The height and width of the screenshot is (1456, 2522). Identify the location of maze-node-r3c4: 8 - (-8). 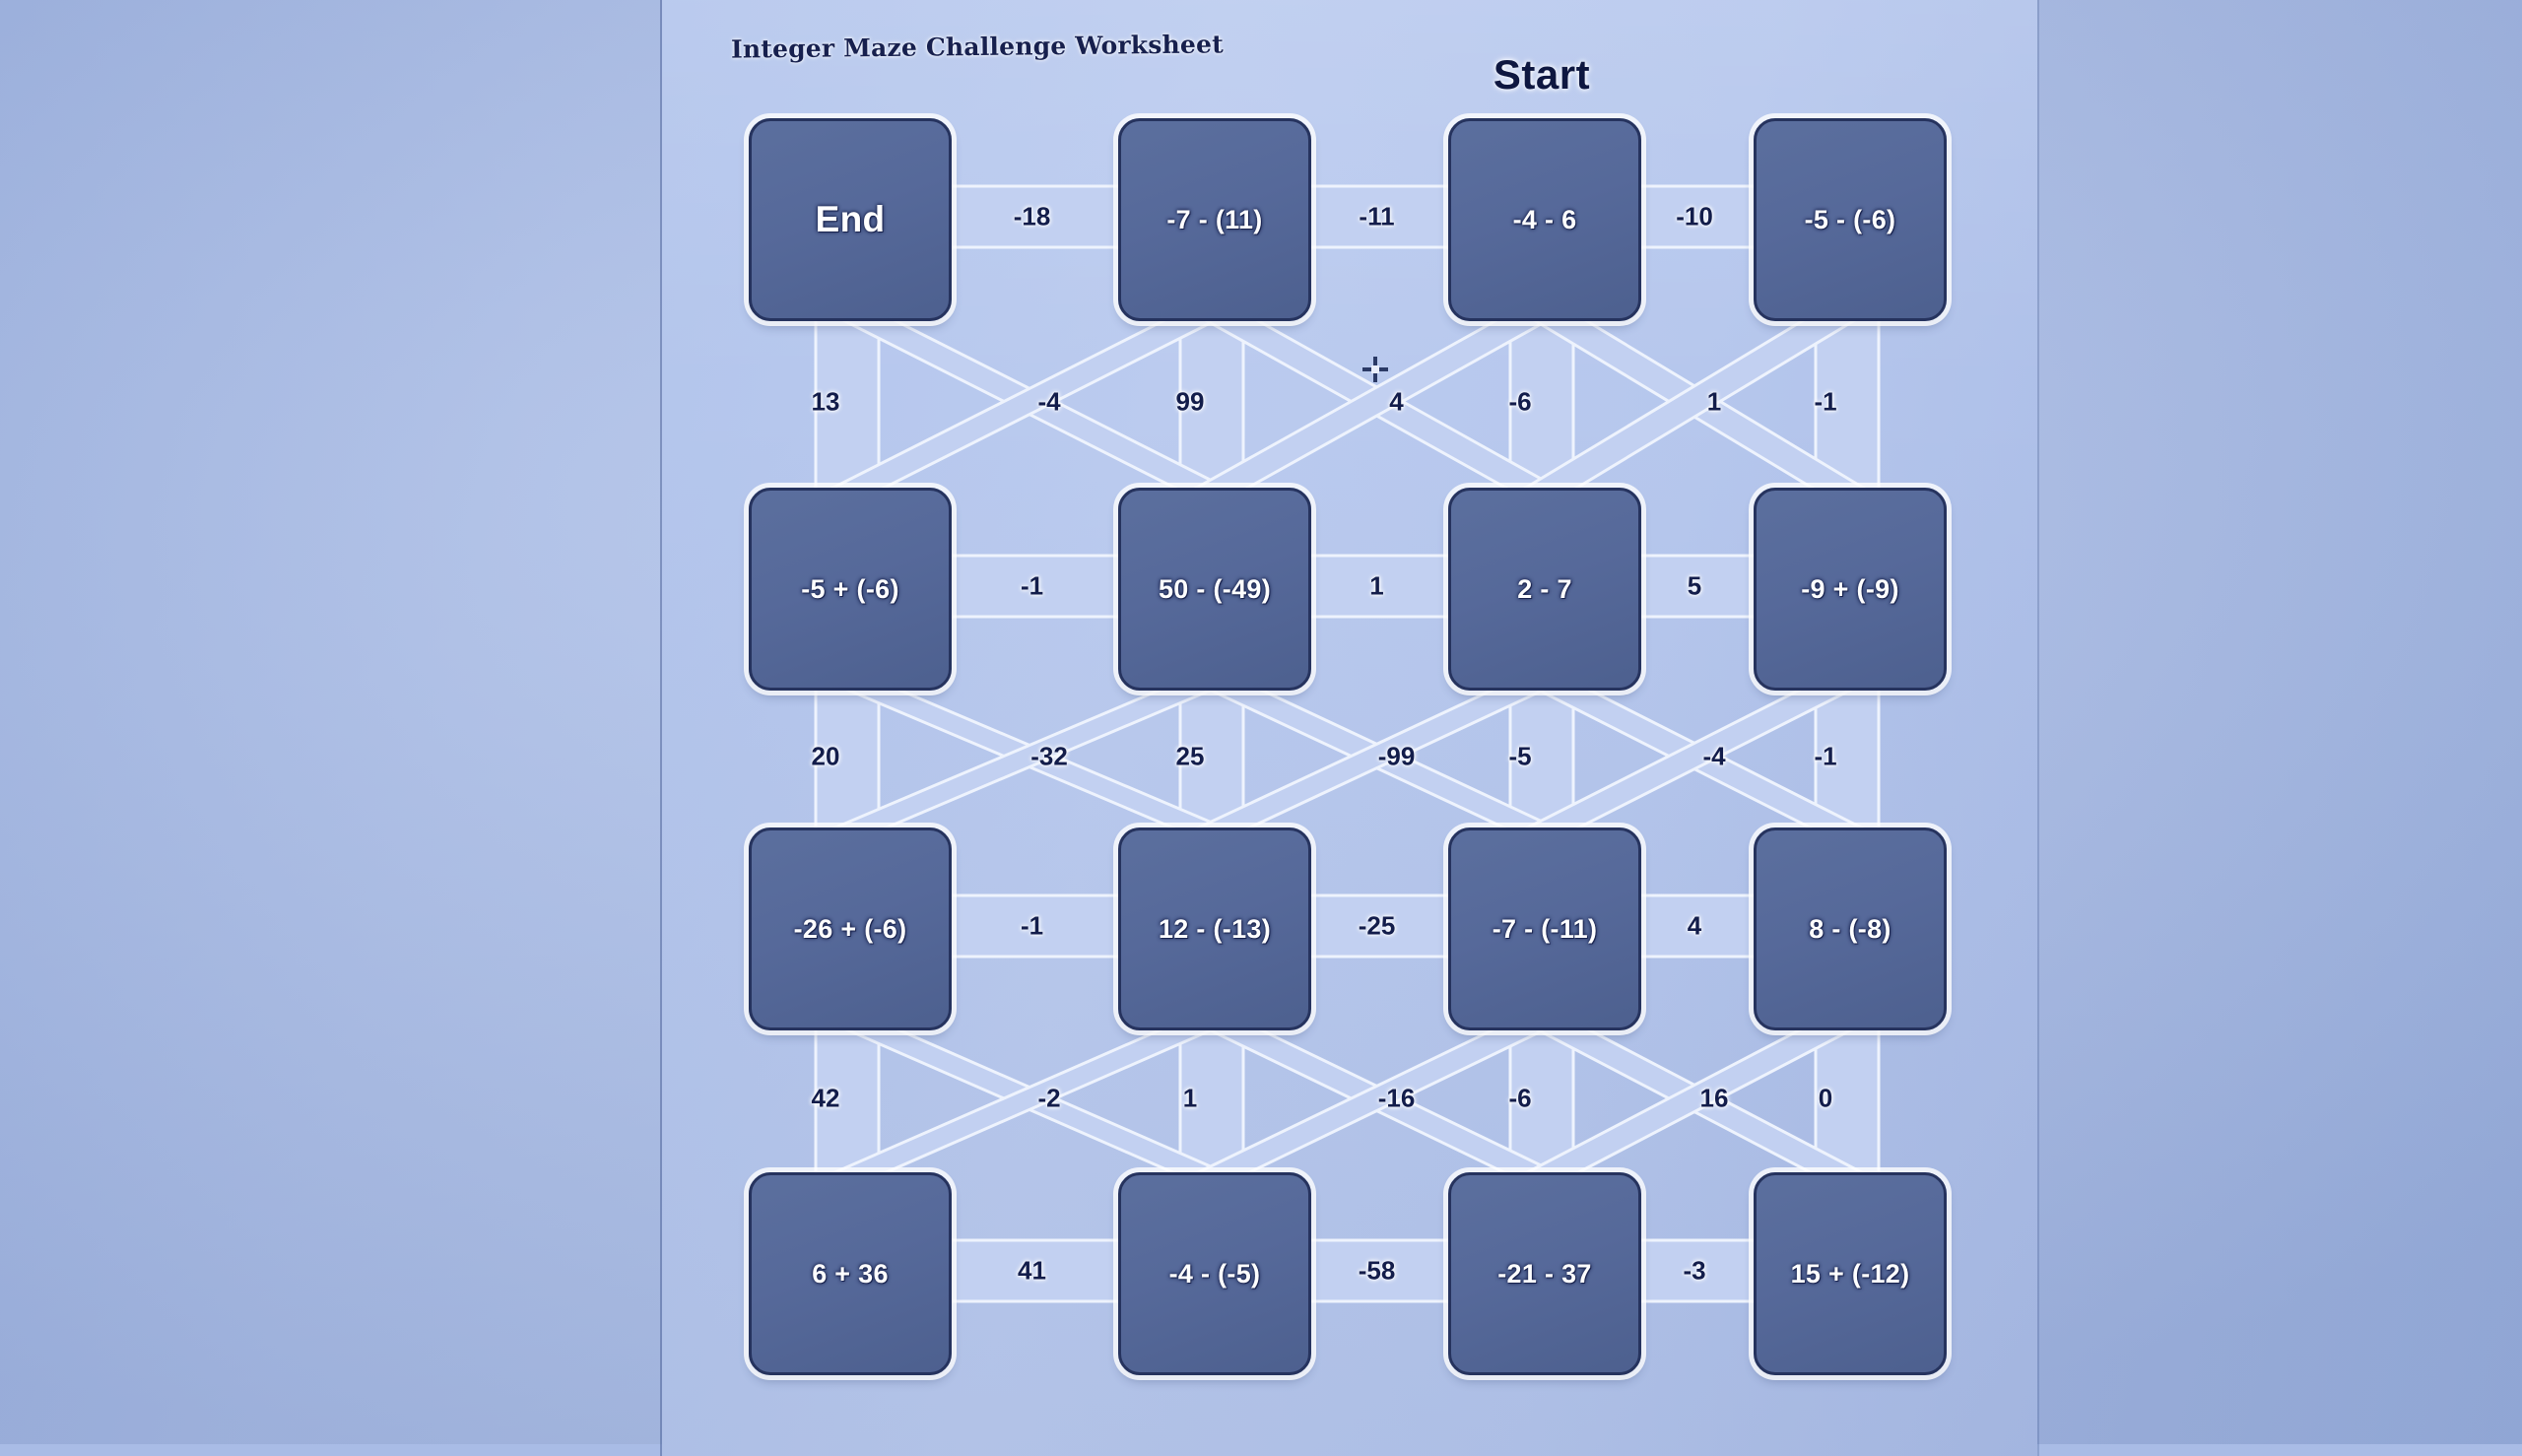
(1850, 928).